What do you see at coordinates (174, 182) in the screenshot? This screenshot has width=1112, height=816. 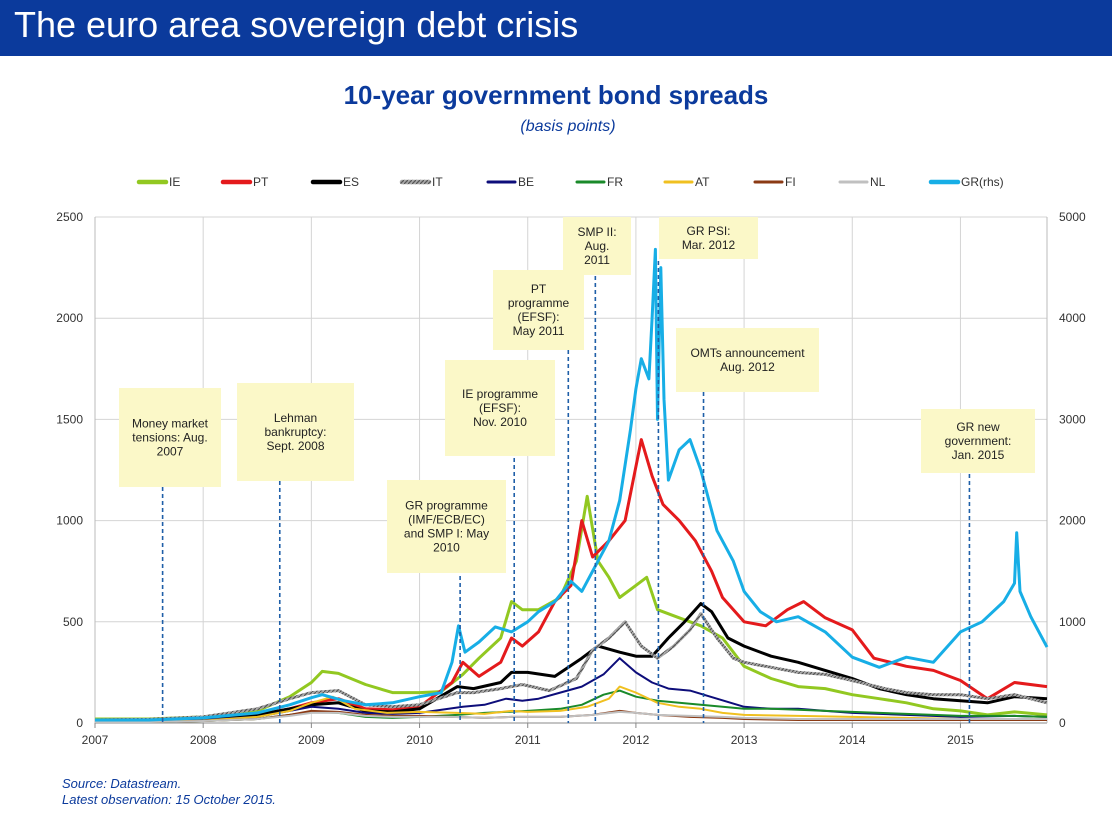 I see `legend-label: IE` at bounding box center [174, 182].